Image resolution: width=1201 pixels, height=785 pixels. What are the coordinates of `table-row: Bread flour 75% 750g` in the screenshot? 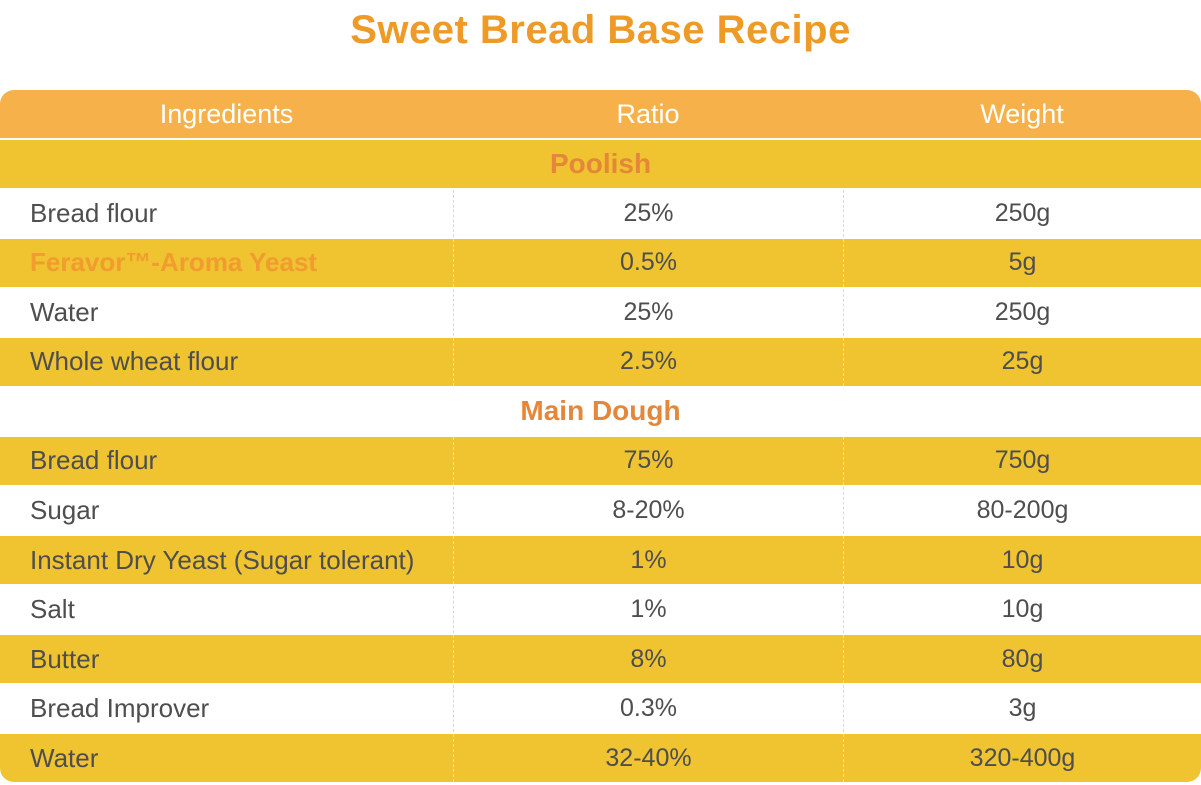 It's located at (600, 460).